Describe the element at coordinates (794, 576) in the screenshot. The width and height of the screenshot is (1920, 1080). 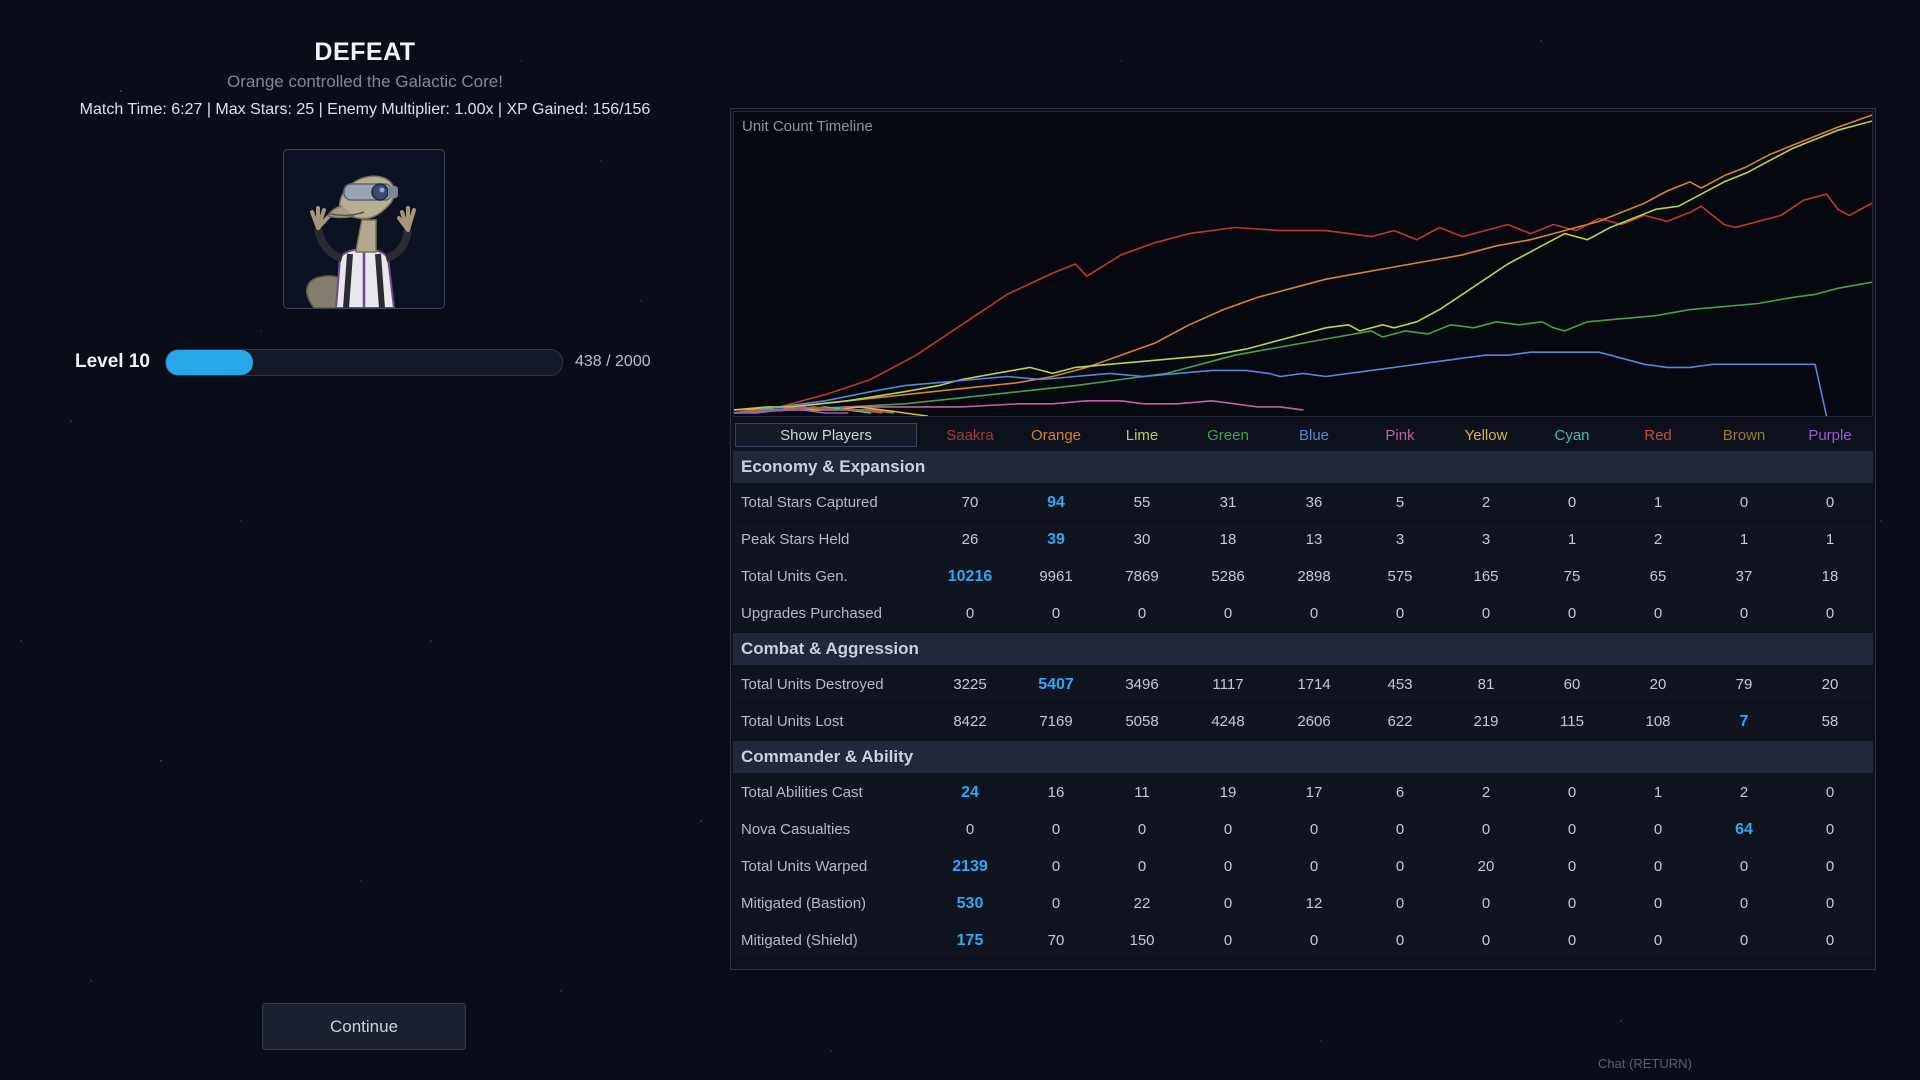
I see `stat-row-label: Total Units Gen.` at that location.